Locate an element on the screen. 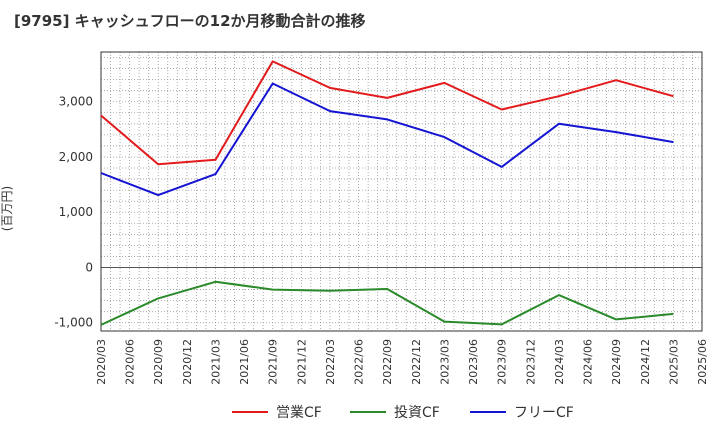 The width and height of the screenshot is (720, 440). legend-label: 投資CF is located at coordinates (417, 413).